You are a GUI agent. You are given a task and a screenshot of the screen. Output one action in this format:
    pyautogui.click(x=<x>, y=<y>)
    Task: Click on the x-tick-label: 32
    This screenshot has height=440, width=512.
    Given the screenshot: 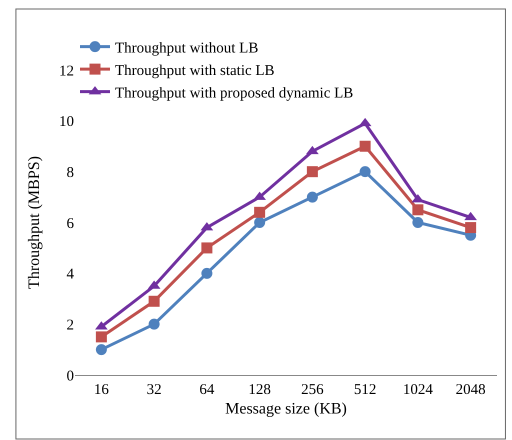 What is the action you would take?
    pyautogui.click(x=154, y=390)
    